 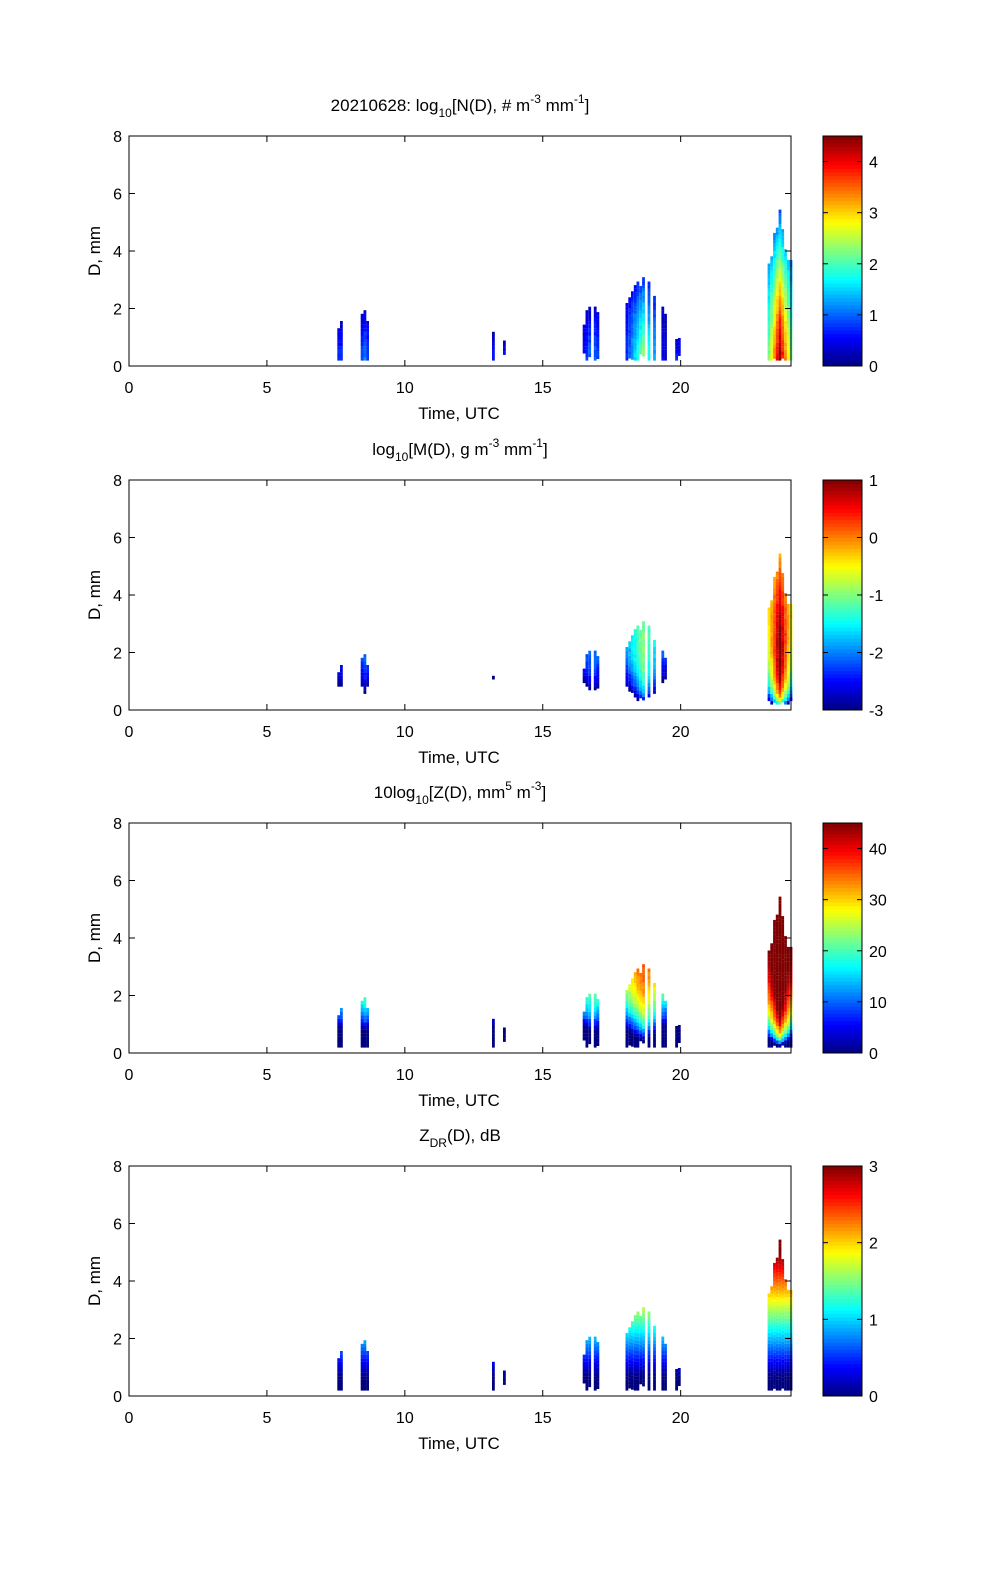 I want to click on colorbar-tick-label: -1, so click(x=876, y=596).